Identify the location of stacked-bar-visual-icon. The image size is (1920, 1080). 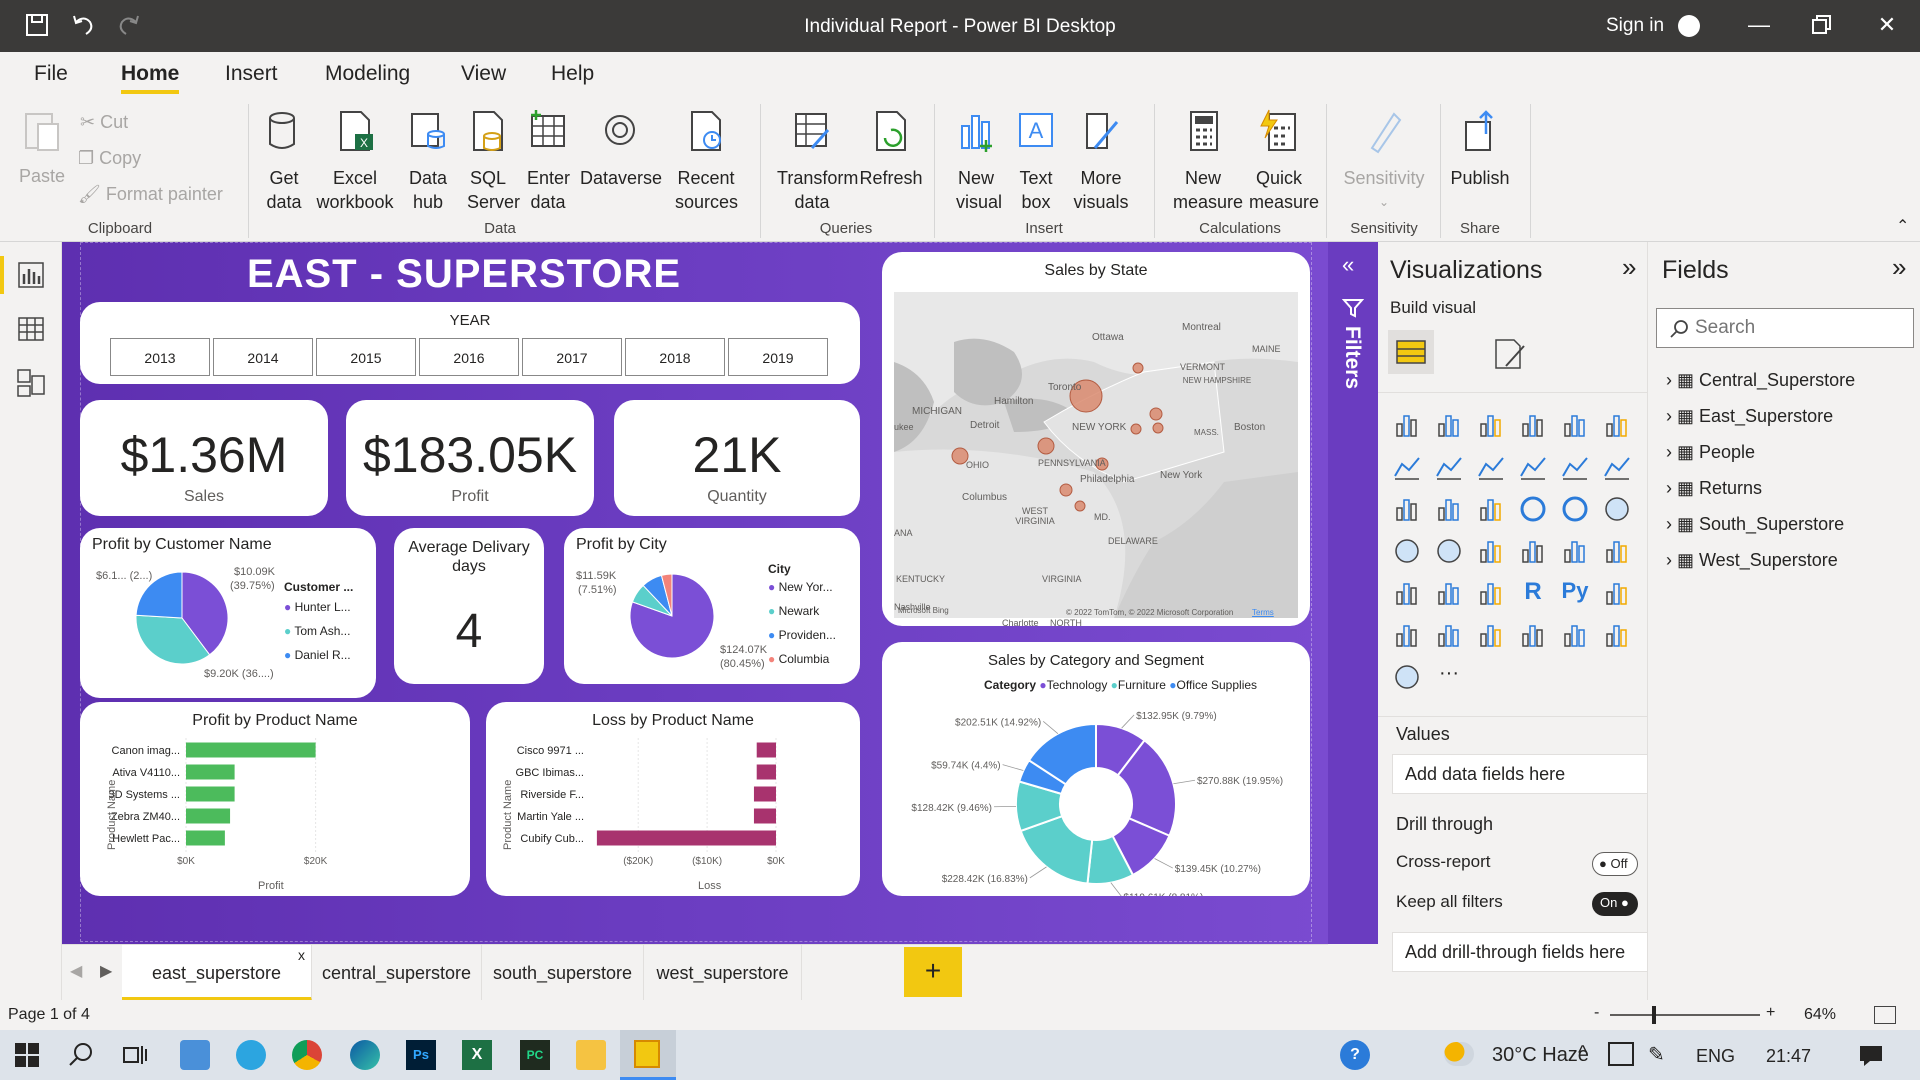
(1407, 425).